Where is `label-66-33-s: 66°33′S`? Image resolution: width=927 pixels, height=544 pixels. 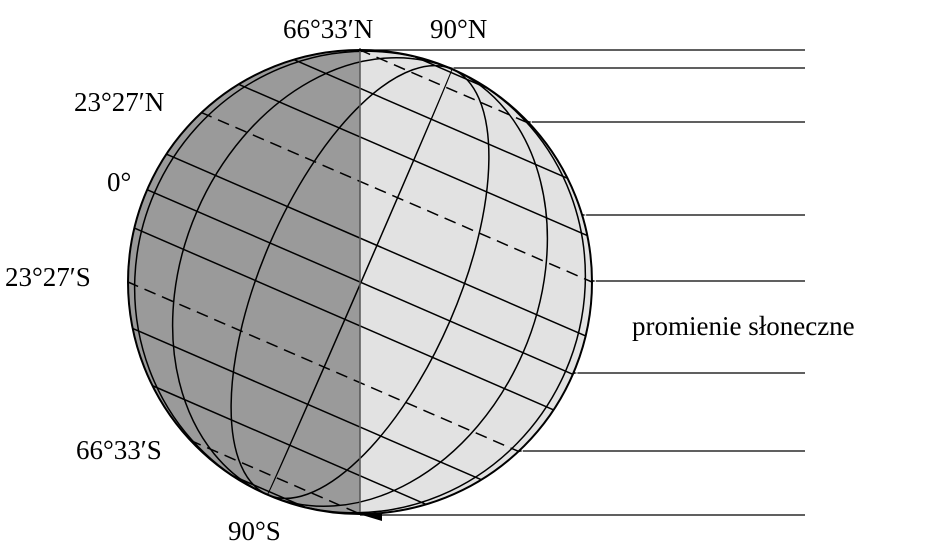 label-66-33-s: 66°33′S is located at coordinates (119, 450).